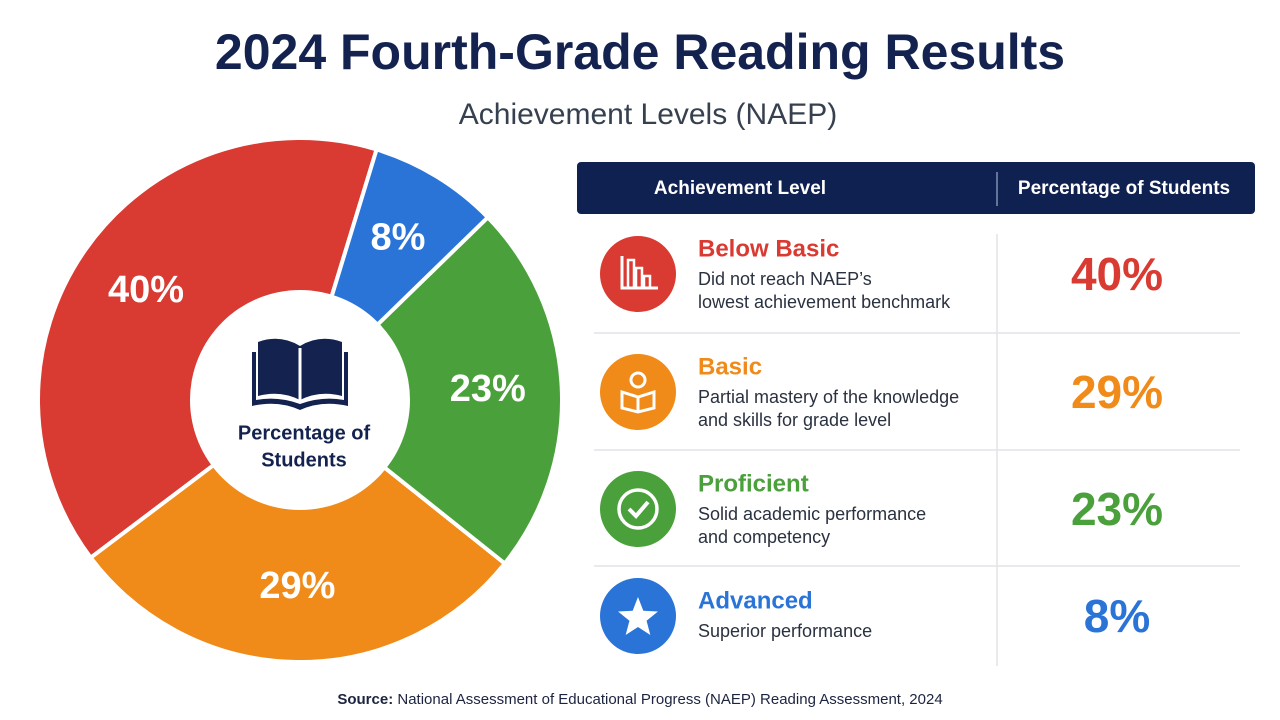 This screenshot has width=1280, height=720. Describe the element at coordinates (304, 433) in the screenshot. I see `center-label: Percentage of` at that location.